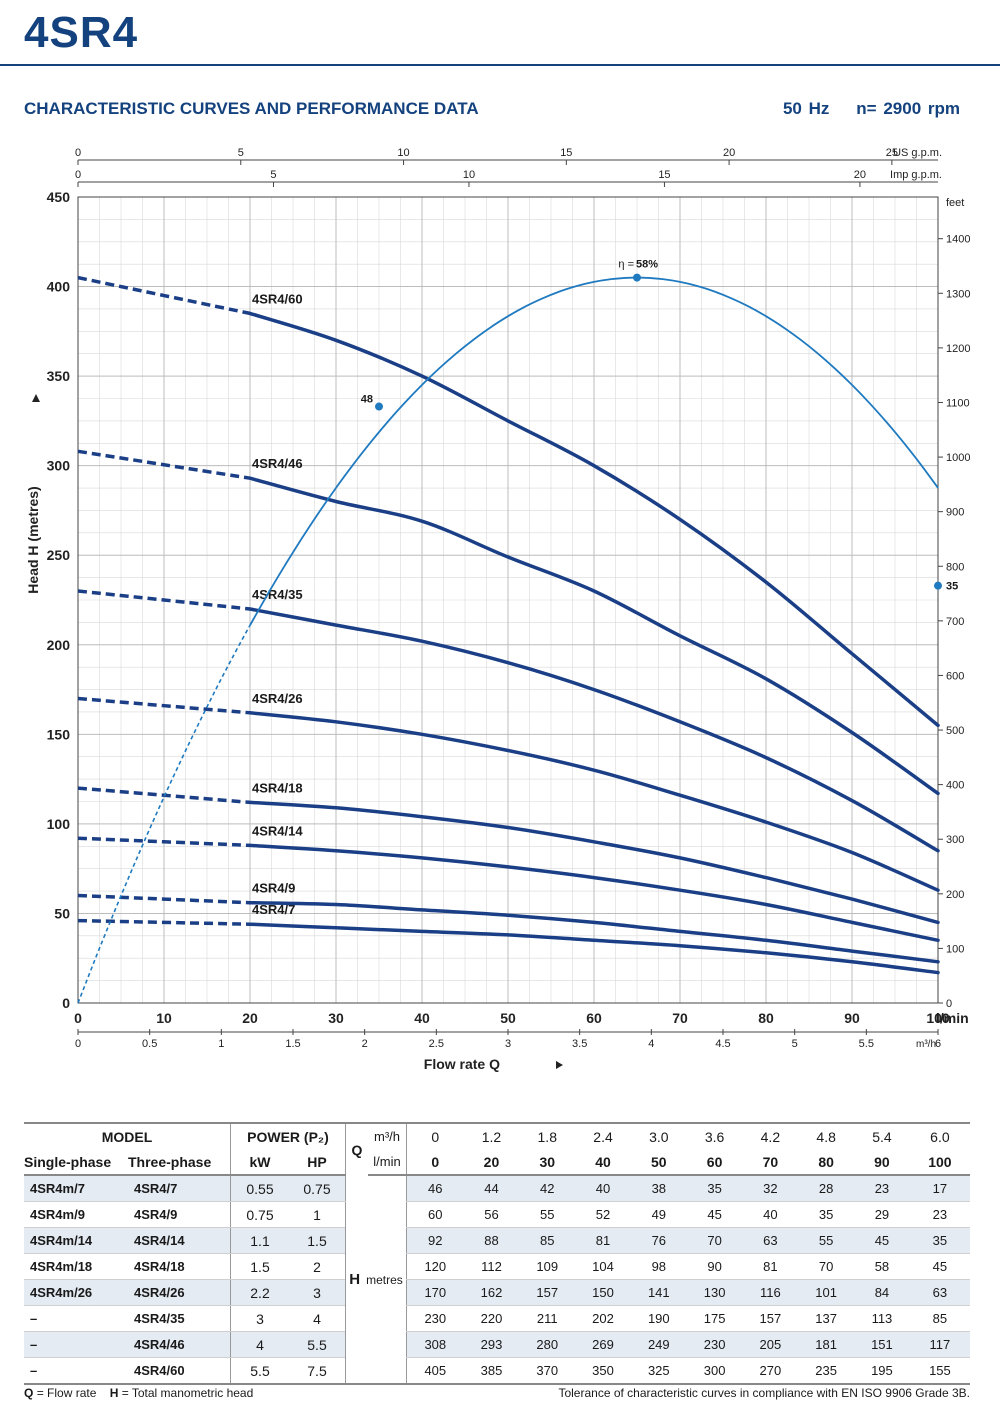 This screenshot has height=1424, width=1000. Describe the element at coordinates (955, 949) in the screenshot. I see `feet-tick-label: 100` at that location.